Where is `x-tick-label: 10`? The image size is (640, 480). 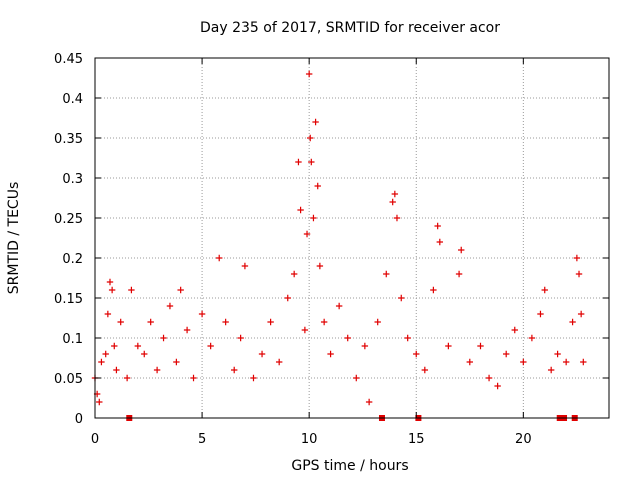
x-tick-label: 10 is located at coordinates (309, 439).